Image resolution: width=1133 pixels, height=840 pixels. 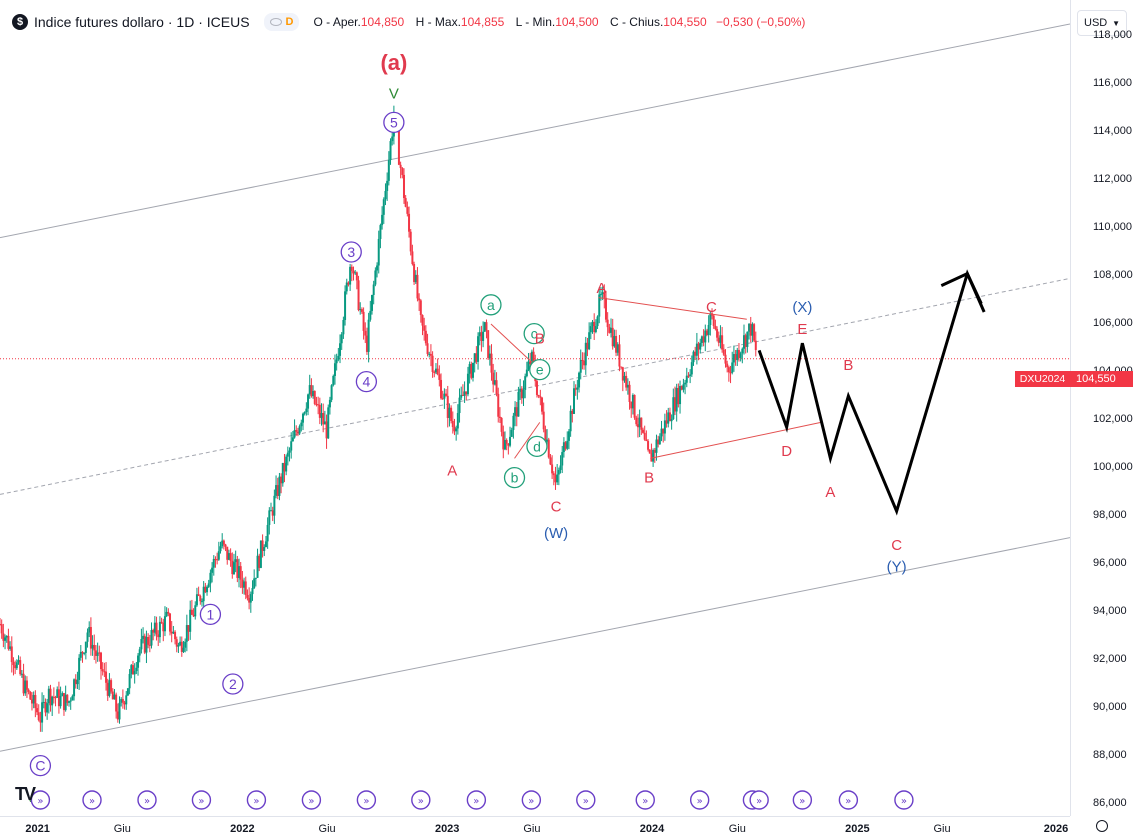 I want to click on wave-label: (W), so click(x=556, y=533).